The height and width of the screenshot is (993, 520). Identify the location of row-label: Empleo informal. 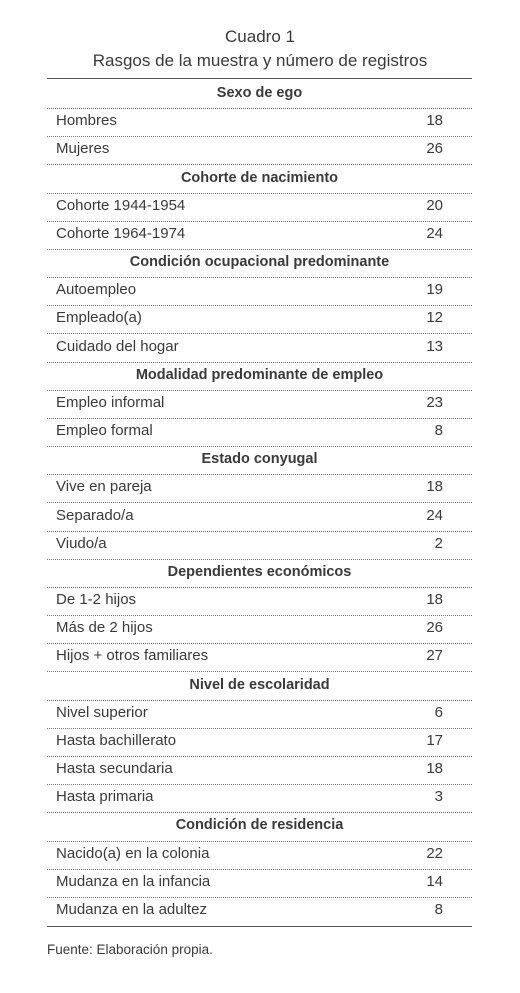
(110, 402).